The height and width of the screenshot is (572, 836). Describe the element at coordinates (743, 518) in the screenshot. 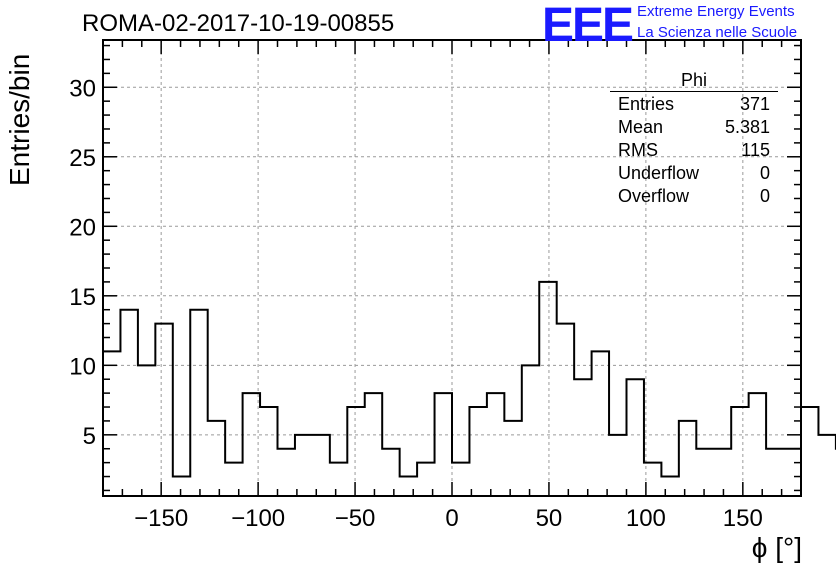

I see `x-tick-label: 150` at that location.